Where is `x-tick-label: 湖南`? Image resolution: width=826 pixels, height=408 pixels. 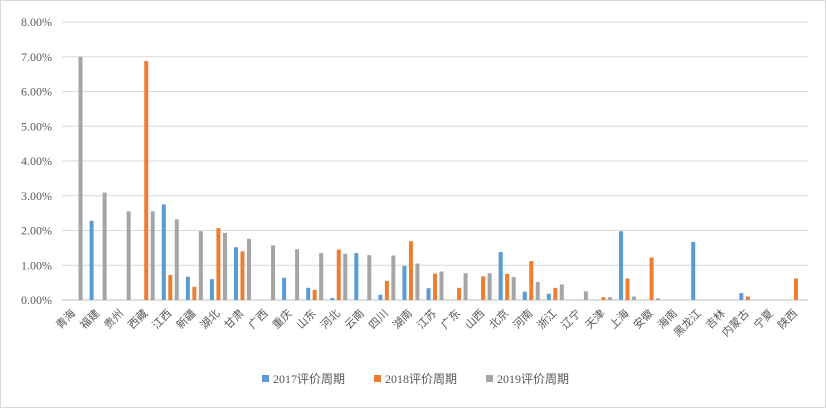
x-tick-label: 湖南 is located at coordinates (402, 319).